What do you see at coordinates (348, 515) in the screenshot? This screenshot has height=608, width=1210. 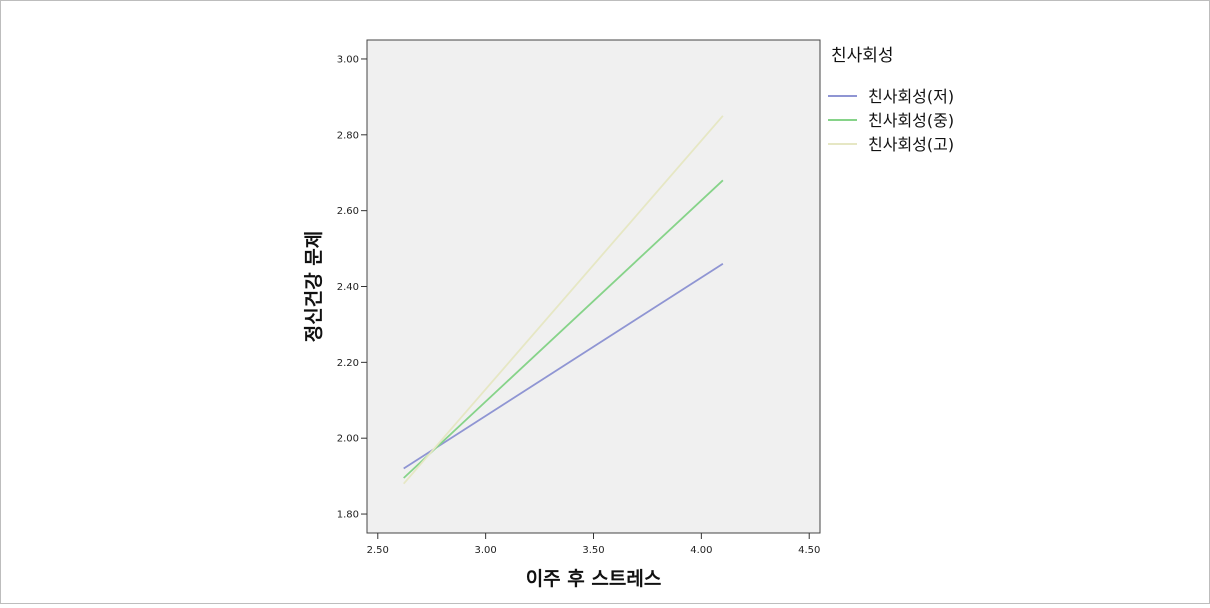 I see `y-tick-label: 1.80` at bounding box center [348, 515].